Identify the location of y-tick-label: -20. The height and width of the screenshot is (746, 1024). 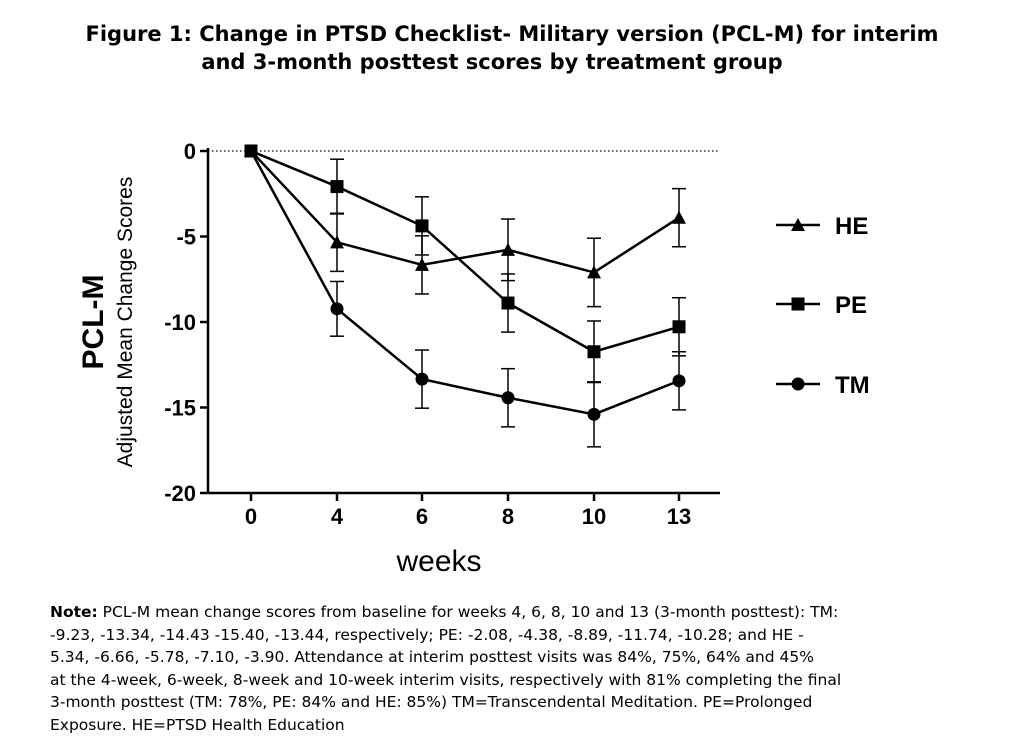
(180, 493).